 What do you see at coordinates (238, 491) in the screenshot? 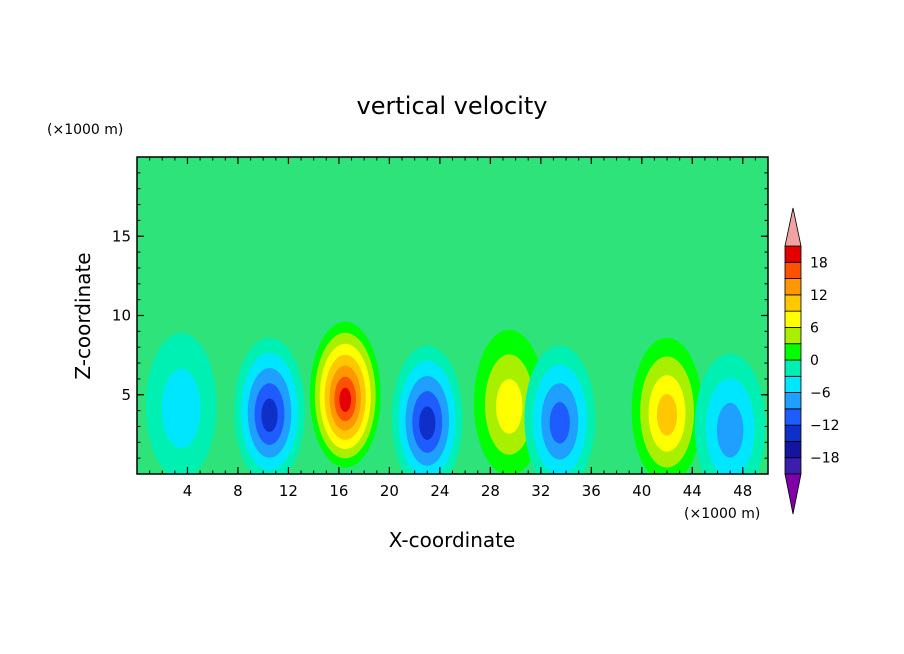
I see `x-tick-label: 8` at bounding box center [238, 491].